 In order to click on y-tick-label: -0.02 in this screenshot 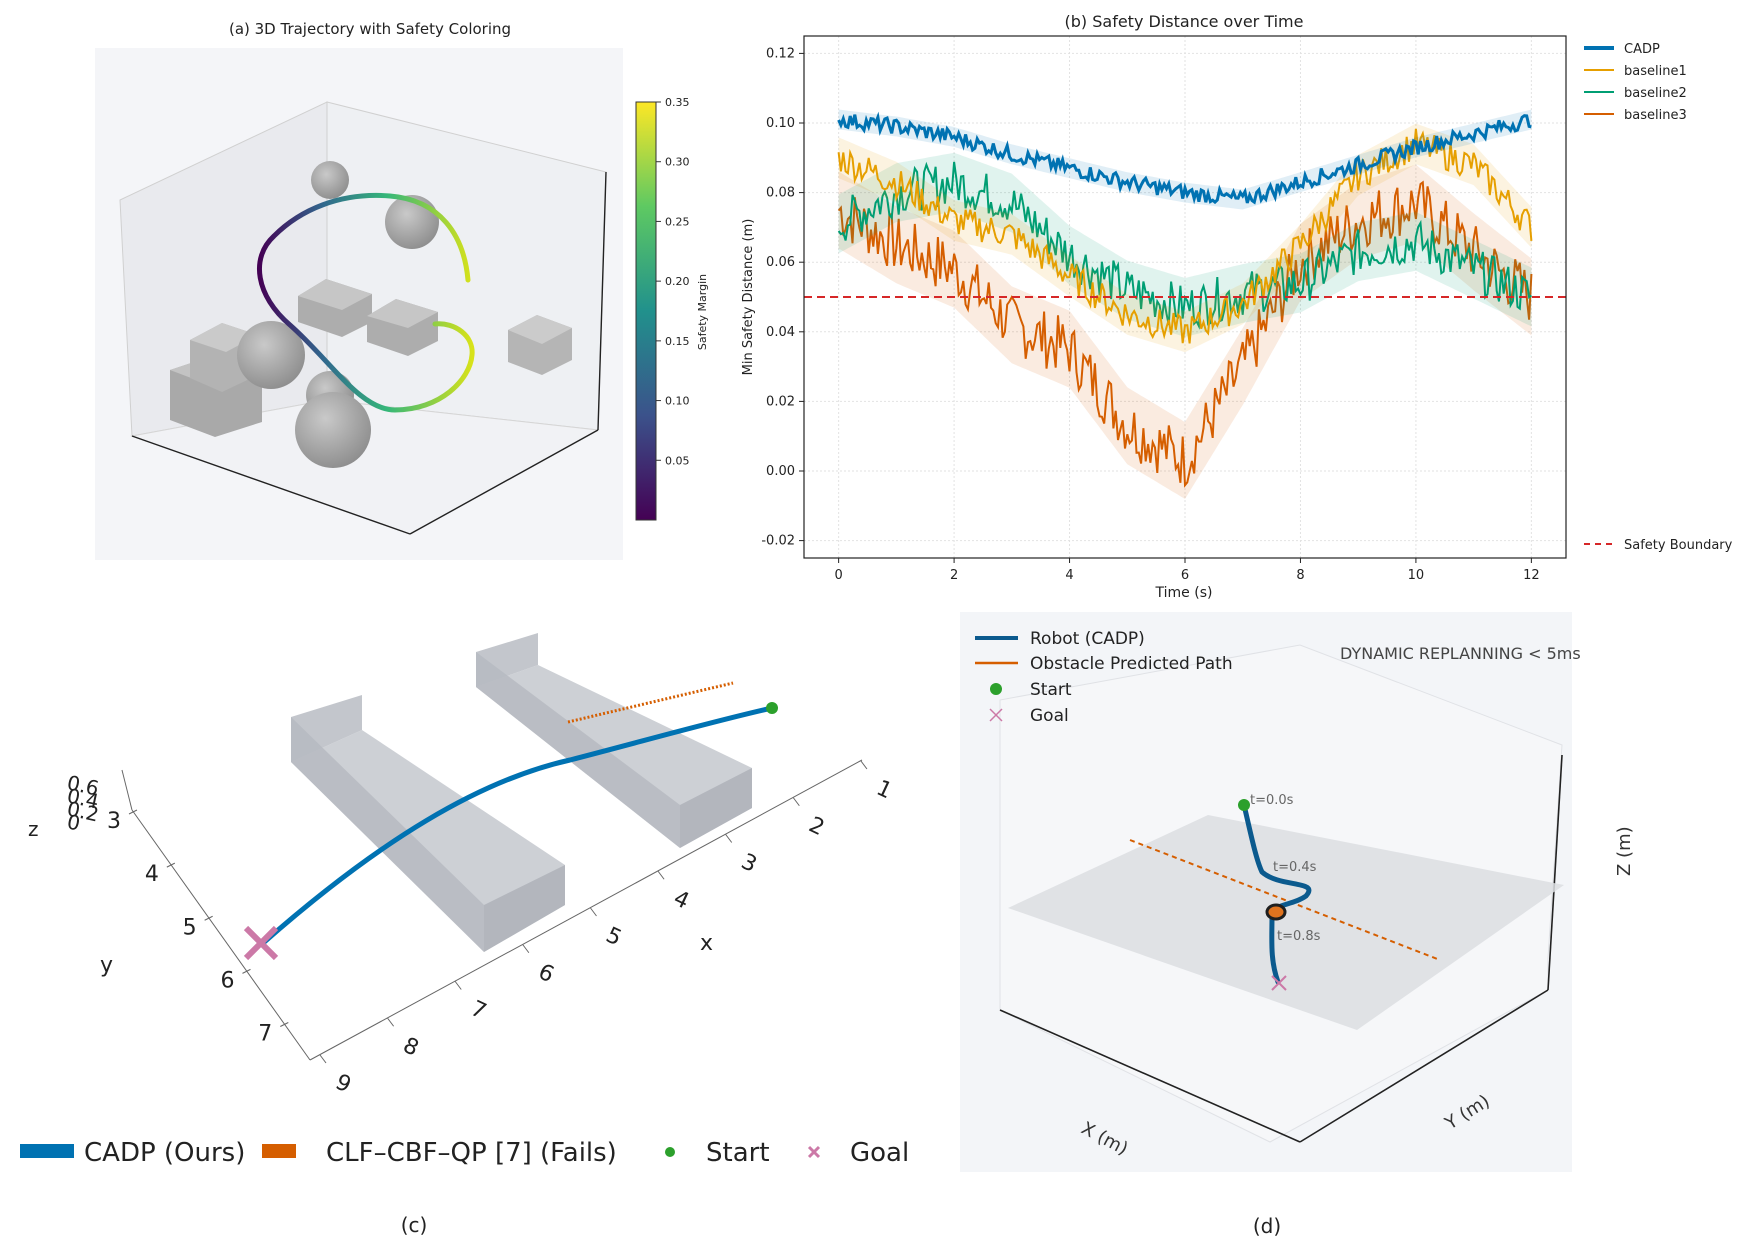, I will do `click(778, 541)`.